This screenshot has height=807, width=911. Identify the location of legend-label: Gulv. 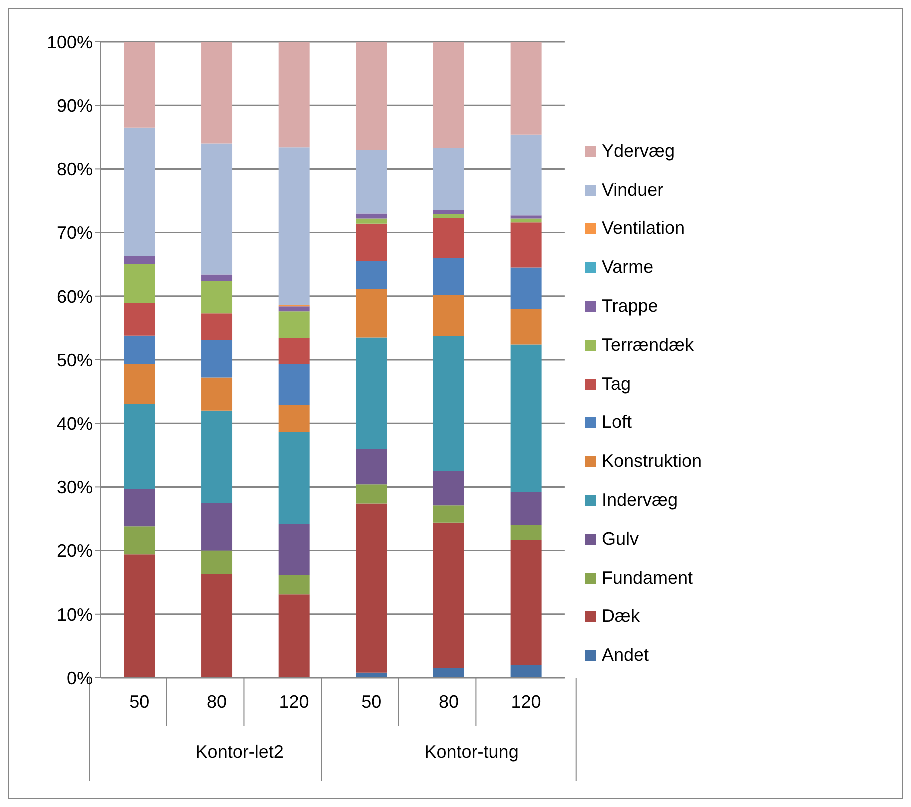
(620, 539).